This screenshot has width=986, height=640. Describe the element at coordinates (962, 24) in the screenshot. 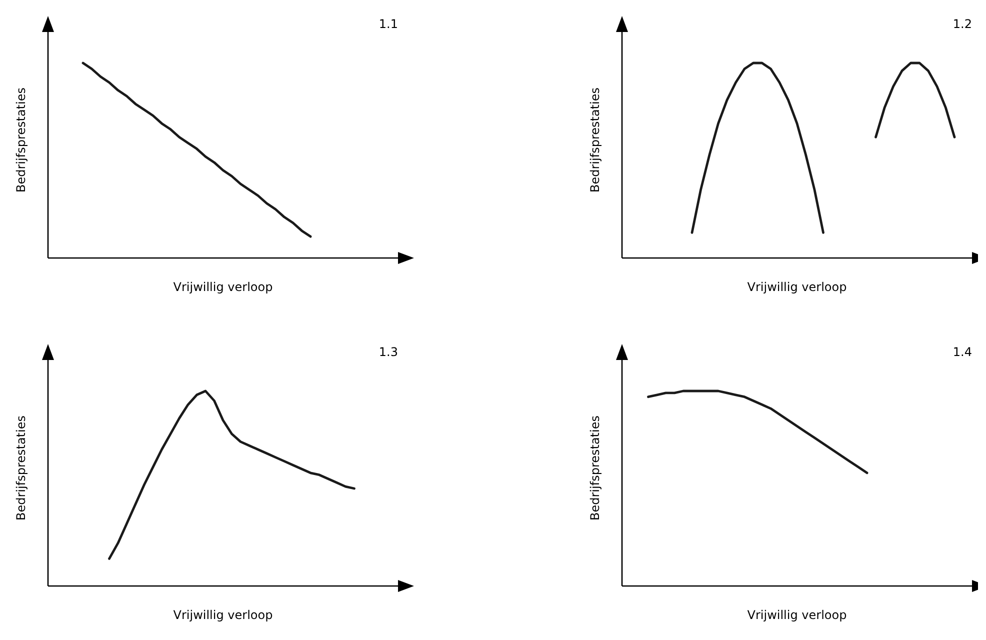

I see `chart-title: 1.2` at that location.